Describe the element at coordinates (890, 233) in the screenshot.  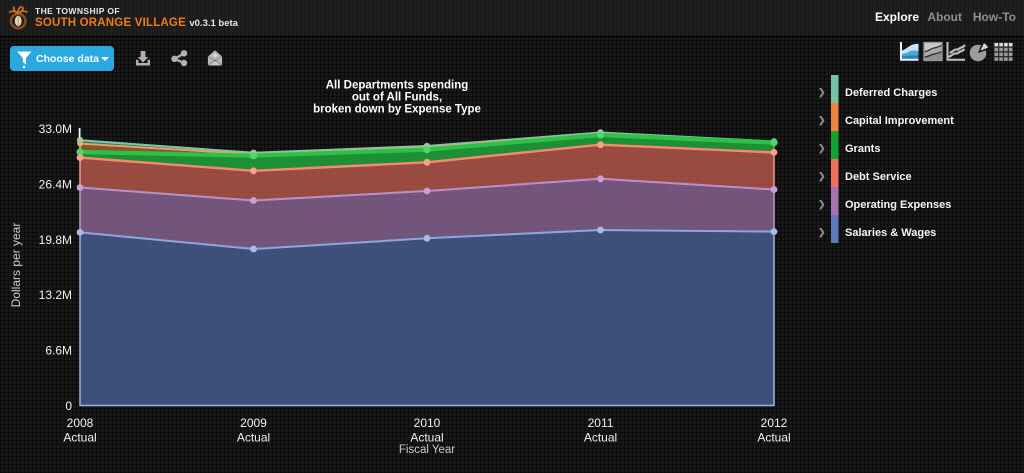
I see `svg-text: Salaries & Wages` at that location.